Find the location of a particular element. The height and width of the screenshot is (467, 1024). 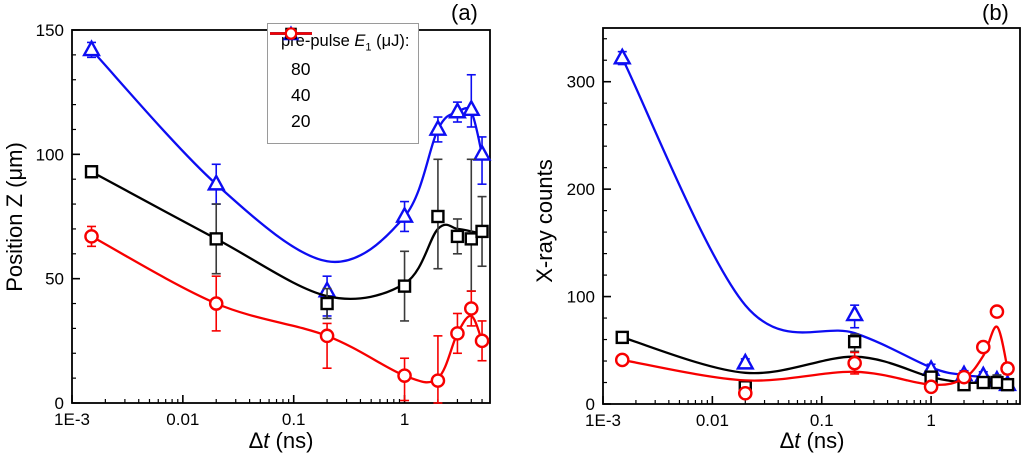

y-axis-title-a: Position Z (μm) is located at coordinates (15, 217).